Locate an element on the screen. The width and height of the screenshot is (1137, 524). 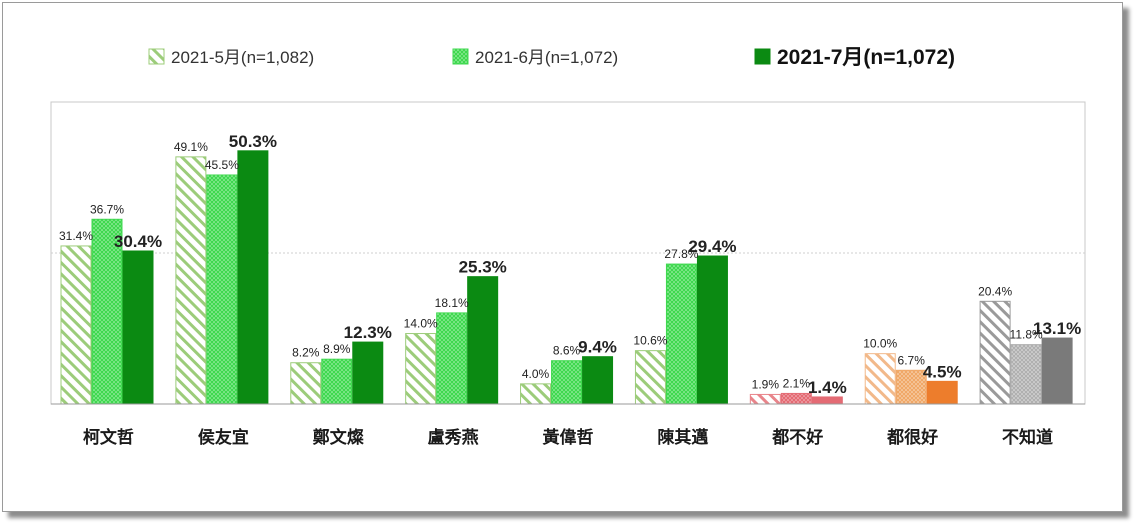
value-label-2-0: 8.2% is located at coordinates (306, 353).